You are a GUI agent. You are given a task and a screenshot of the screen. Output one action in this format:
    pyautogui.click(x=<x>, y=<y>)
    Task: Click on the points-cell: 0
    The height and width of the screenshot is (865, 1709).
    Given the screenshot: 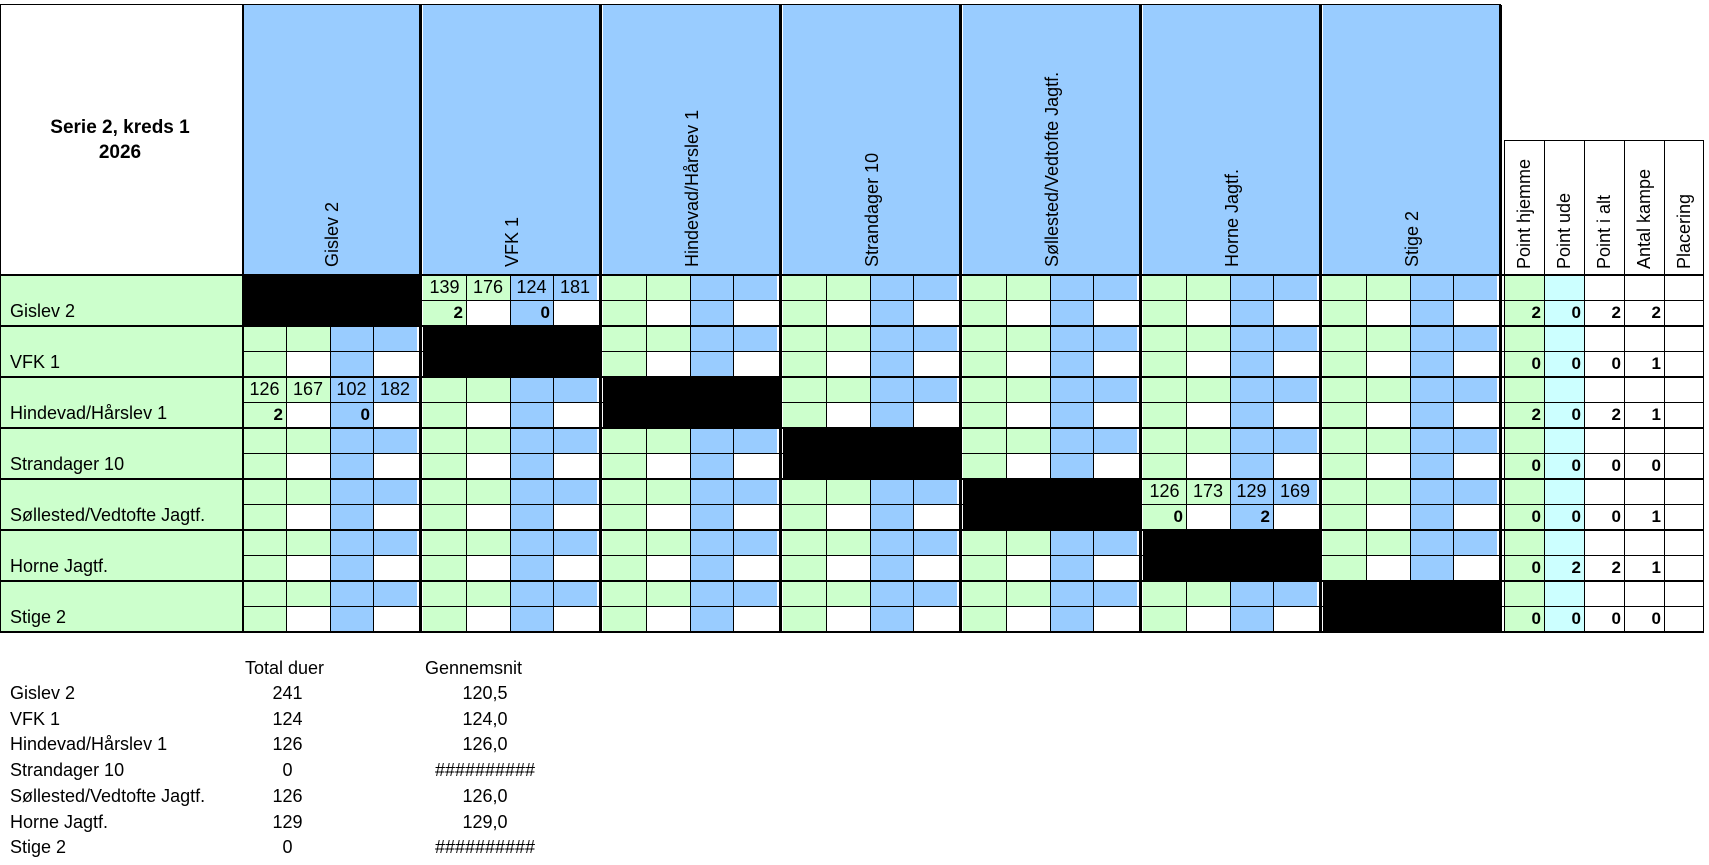 What is the action you would take?
    pyautogui.click(x=531, y=313)
    